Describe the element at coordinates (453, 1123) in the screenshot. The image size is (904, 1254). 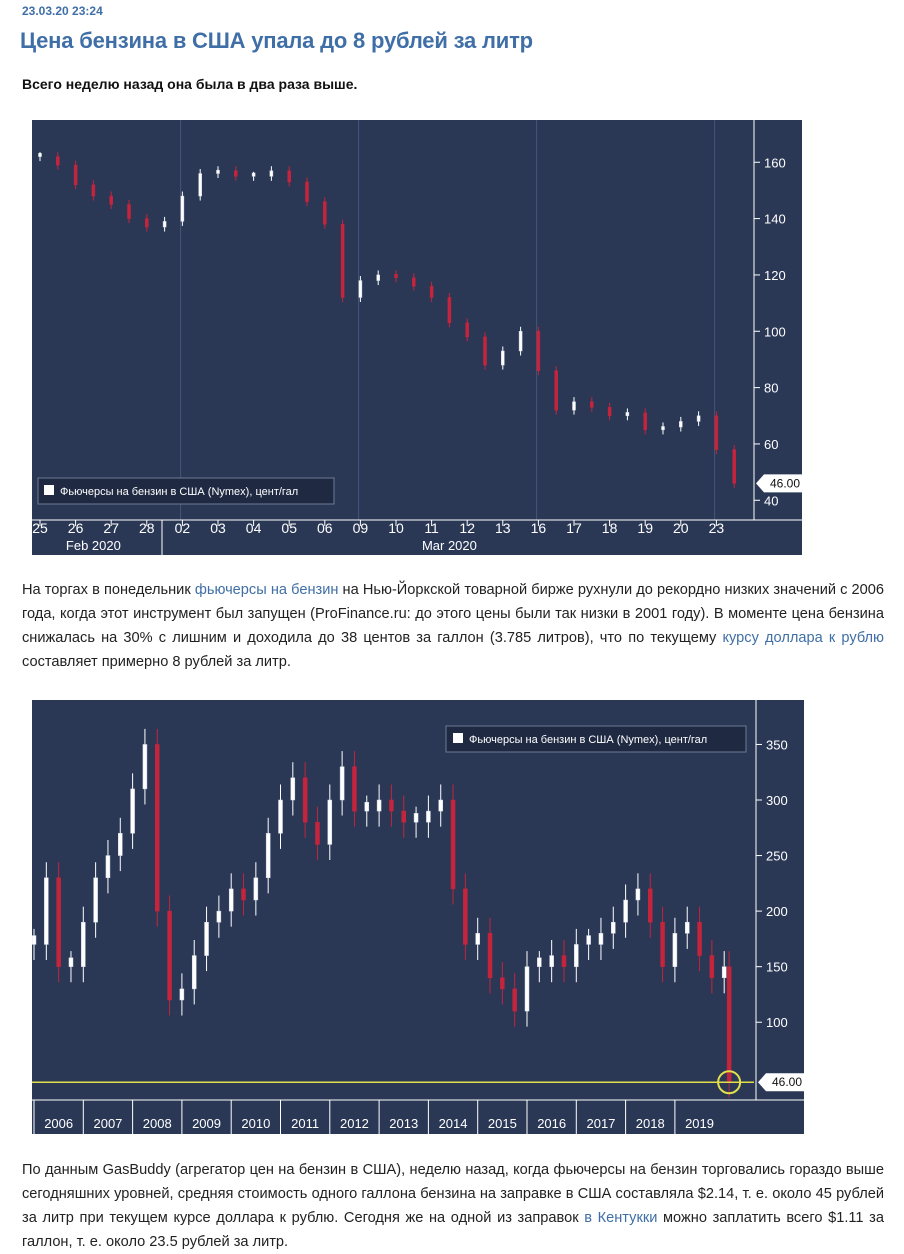
I see `x-tick-label: 2014` at that location.